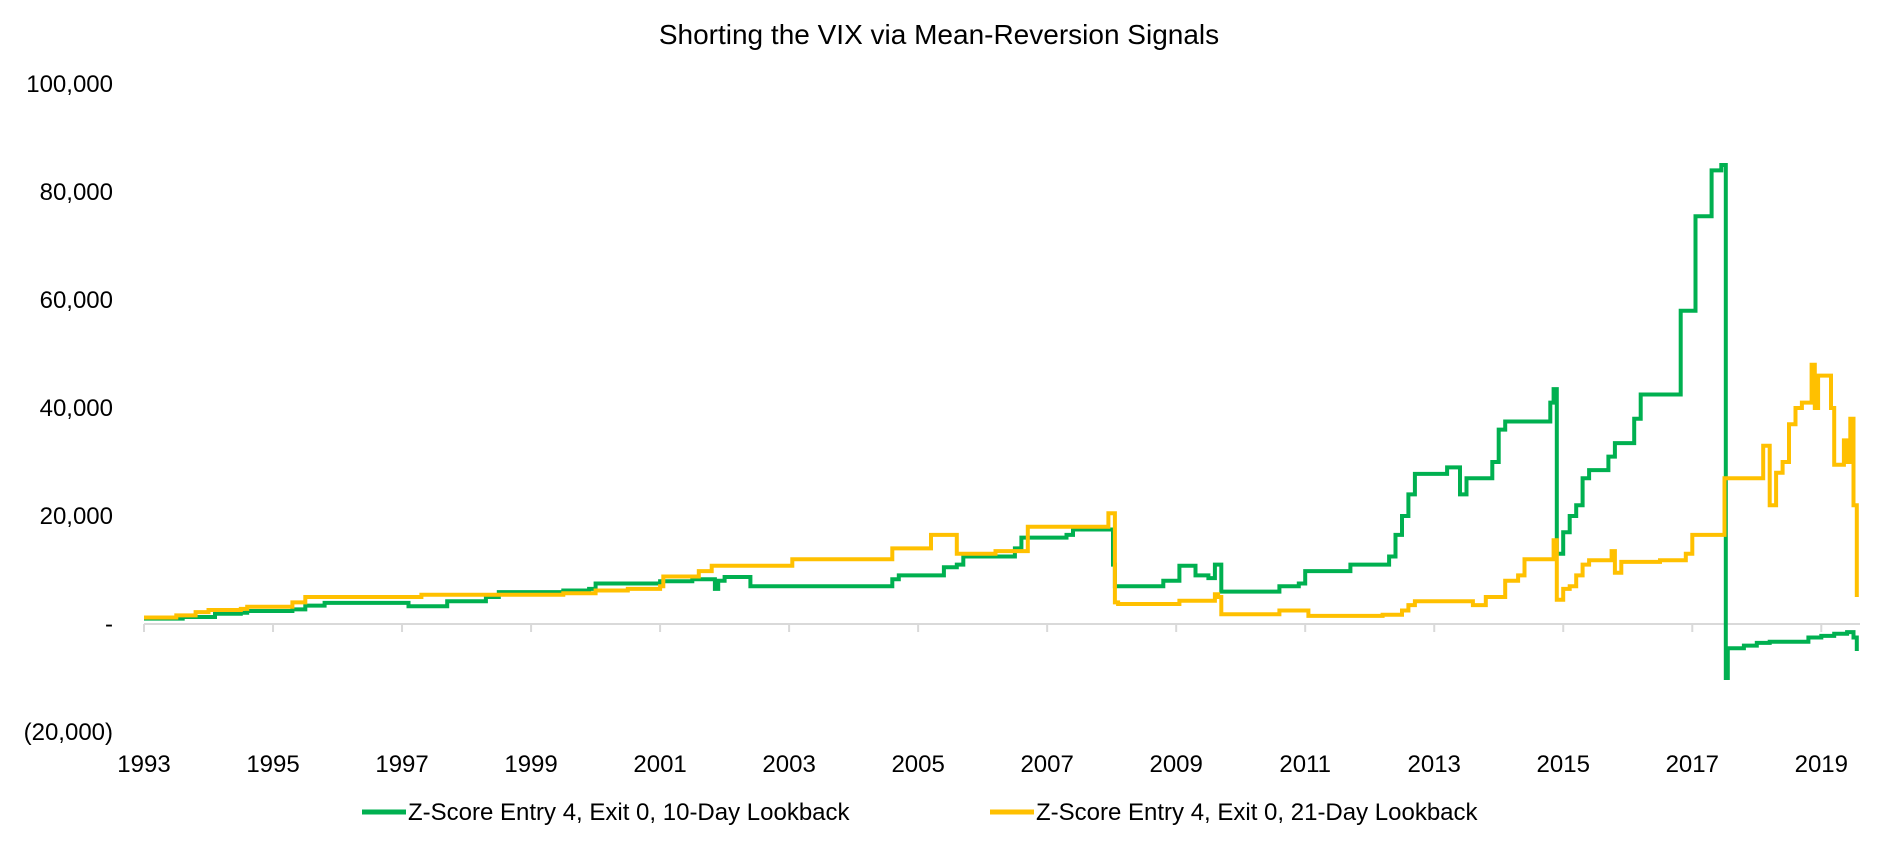  Describe the element at coordinates (143, 764) in the screenshot. I see `x-tick-label: 1993` at that location.